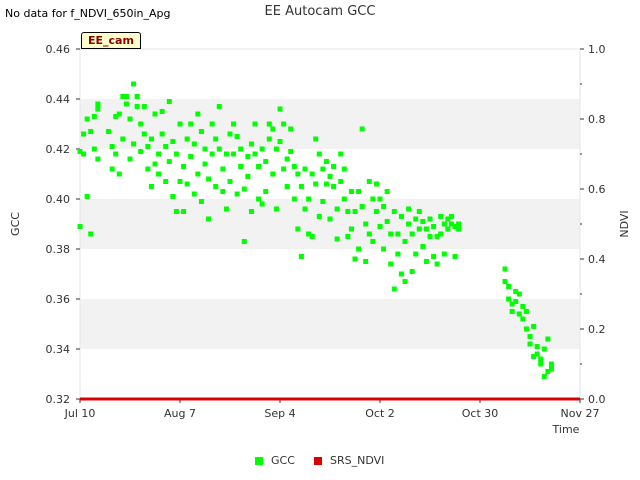 This screenshot has height=480, width=640. I want to click on camera-badge: EE_cam, so click(111, 40).